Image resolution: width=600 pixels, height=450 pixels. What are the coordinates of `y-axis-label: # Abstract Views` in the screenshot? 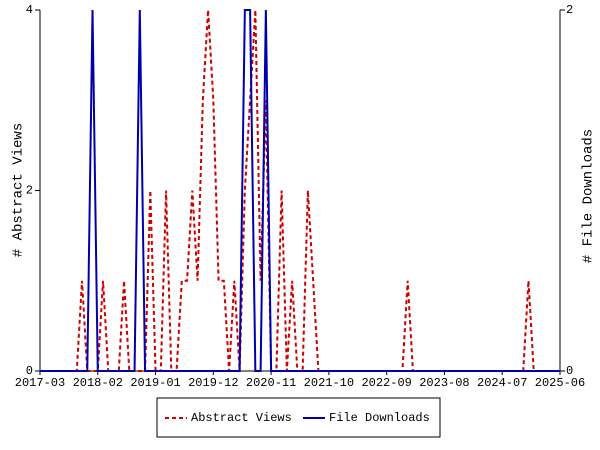 It's located at (19, 190).